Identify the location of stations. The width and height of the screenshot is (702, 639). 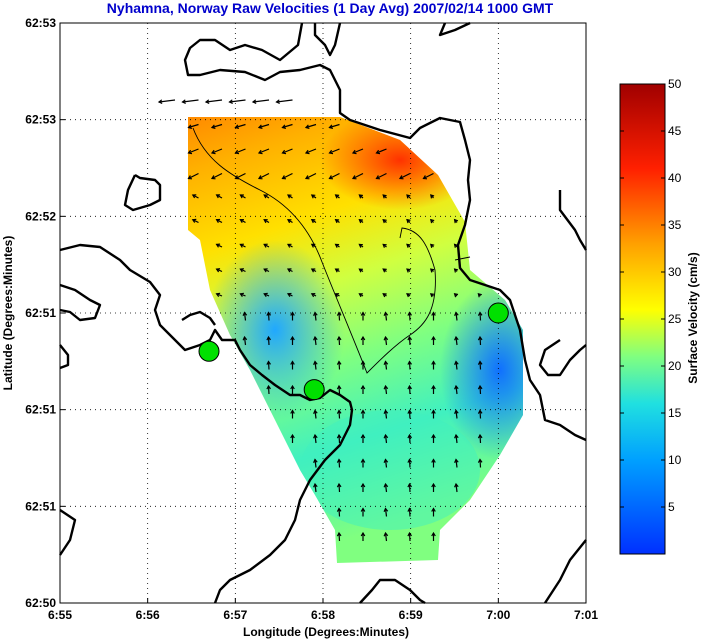
(353, 351).